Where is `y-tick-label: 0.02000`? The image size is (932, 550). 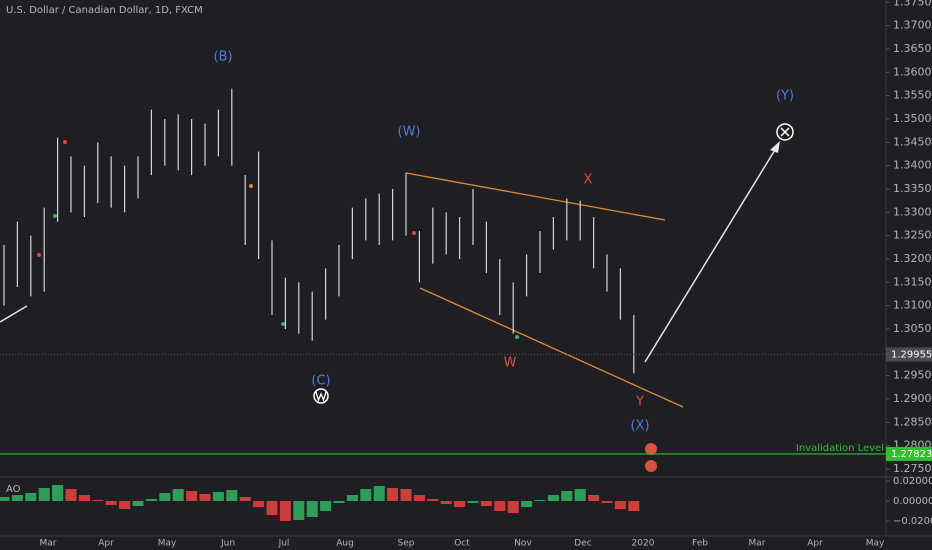
y-tick-label: 0.02000 is located at coordinates (912, 481).